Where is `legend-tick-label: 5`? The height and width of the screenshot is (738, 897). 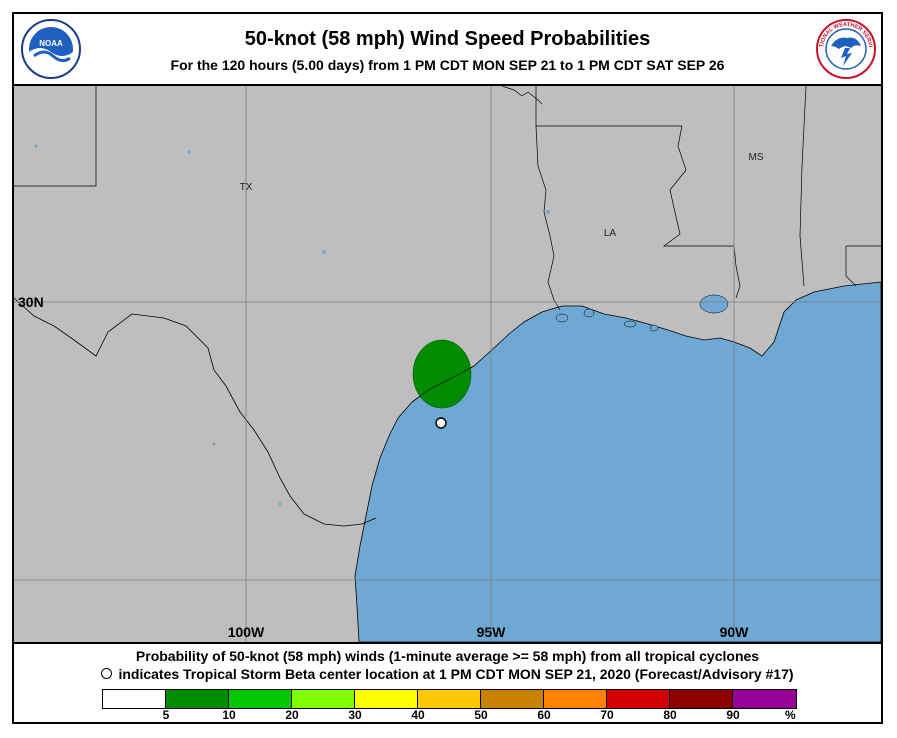
legend-tick-label: 5 is located at coordinates (166, 715).